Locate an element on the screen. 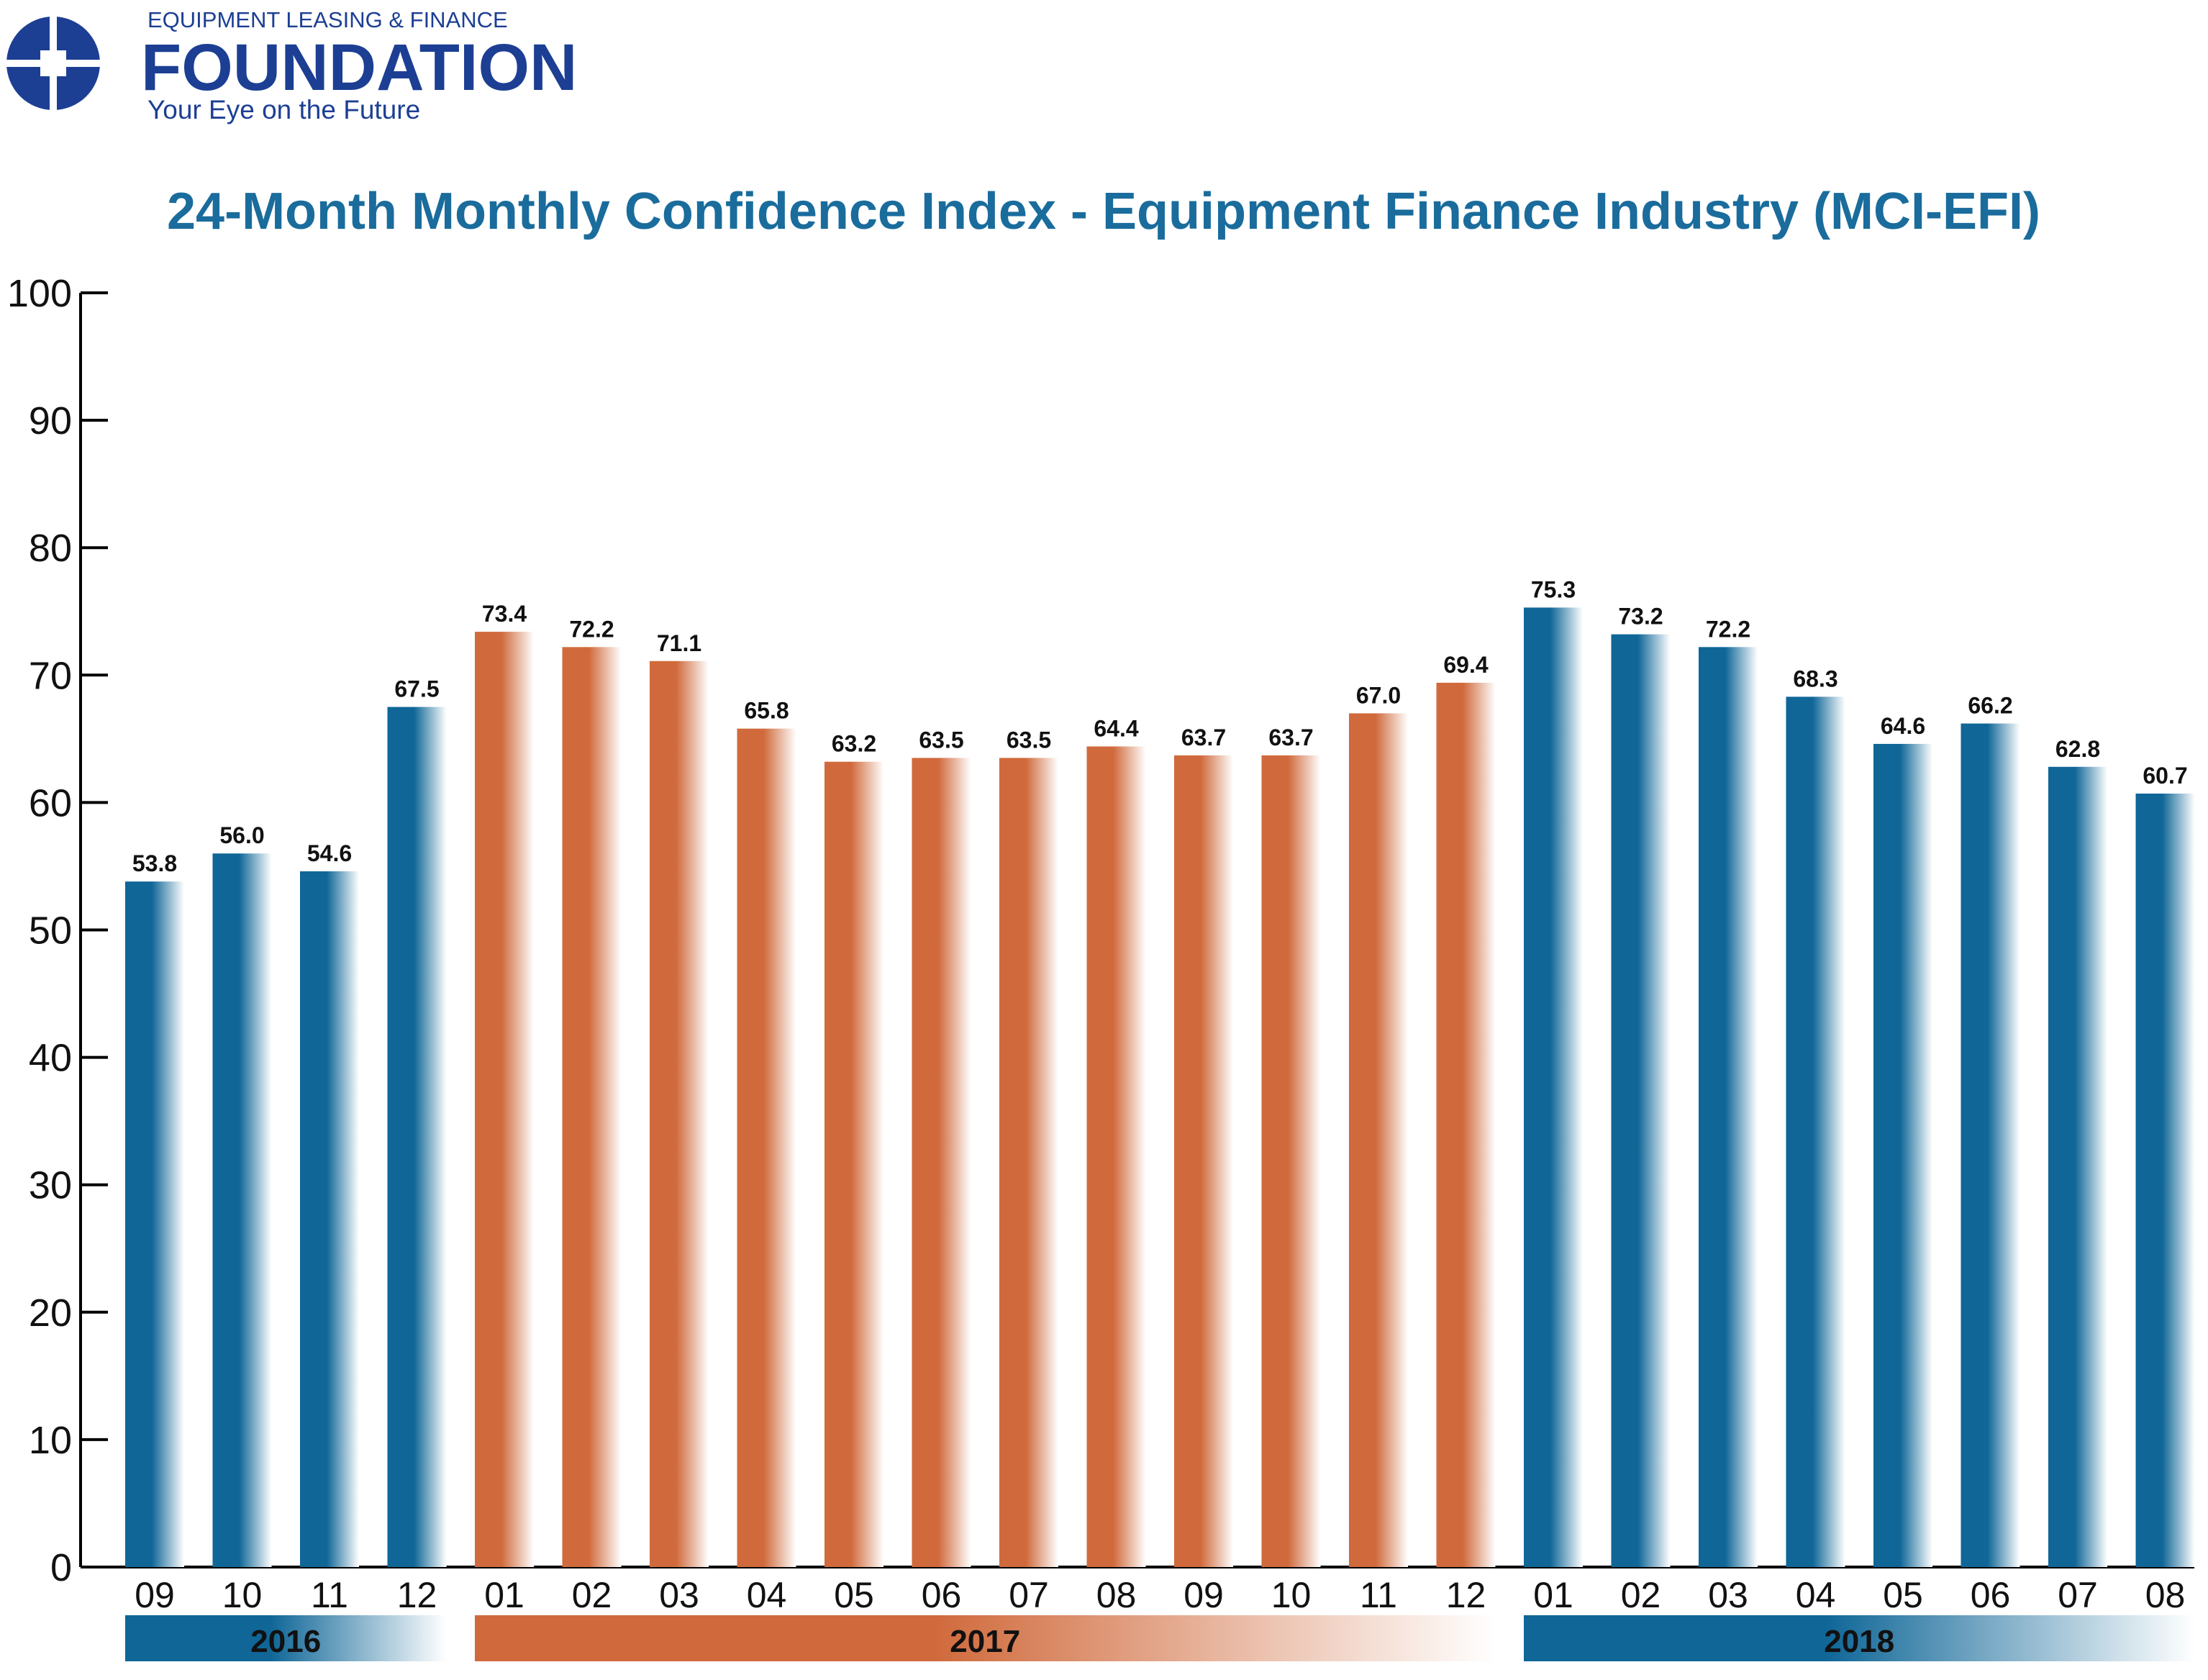 The height and width of the screenshot is (1680, 2208). y-tick-label: 70 is located at coordinates (50, 675).